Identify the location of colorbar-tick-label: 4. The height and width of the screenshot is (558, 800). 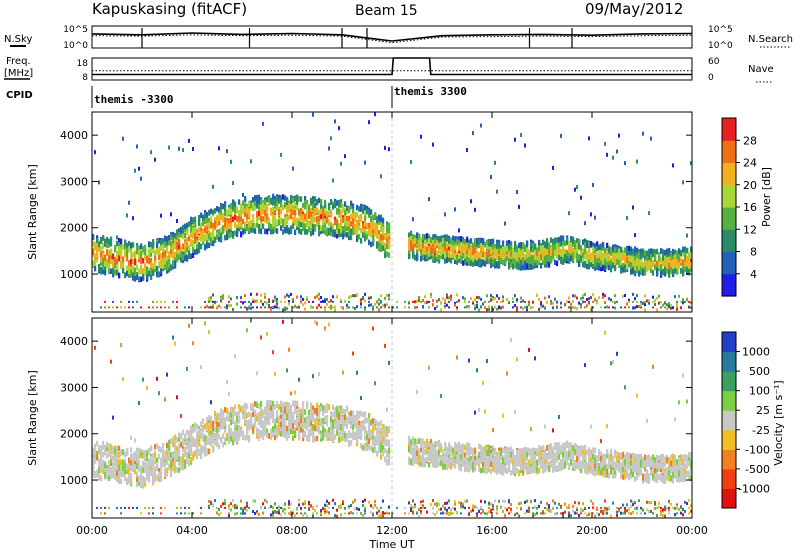
(753, 274).